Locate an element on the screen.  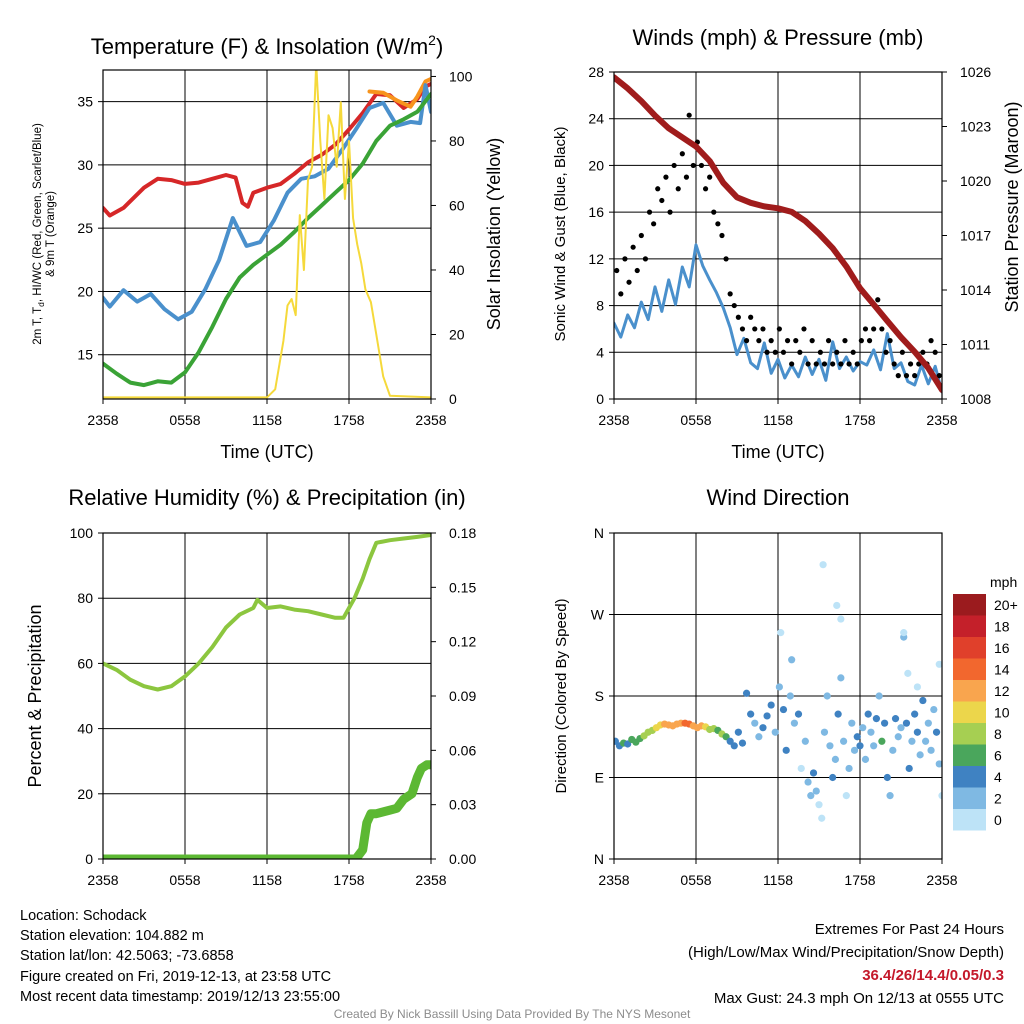
temperature-y-tick-label: 15 is located at coordinates (85, 355).